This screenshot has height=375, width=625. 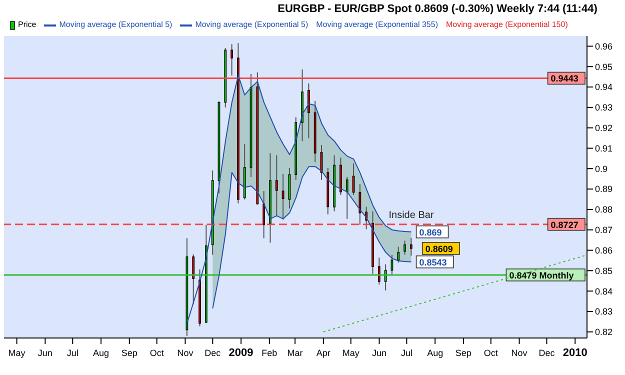 What do you see at coordinates (433, 262) in the screenshot?
I see `data-label: 0.8543` at bounding box center [433, 262].